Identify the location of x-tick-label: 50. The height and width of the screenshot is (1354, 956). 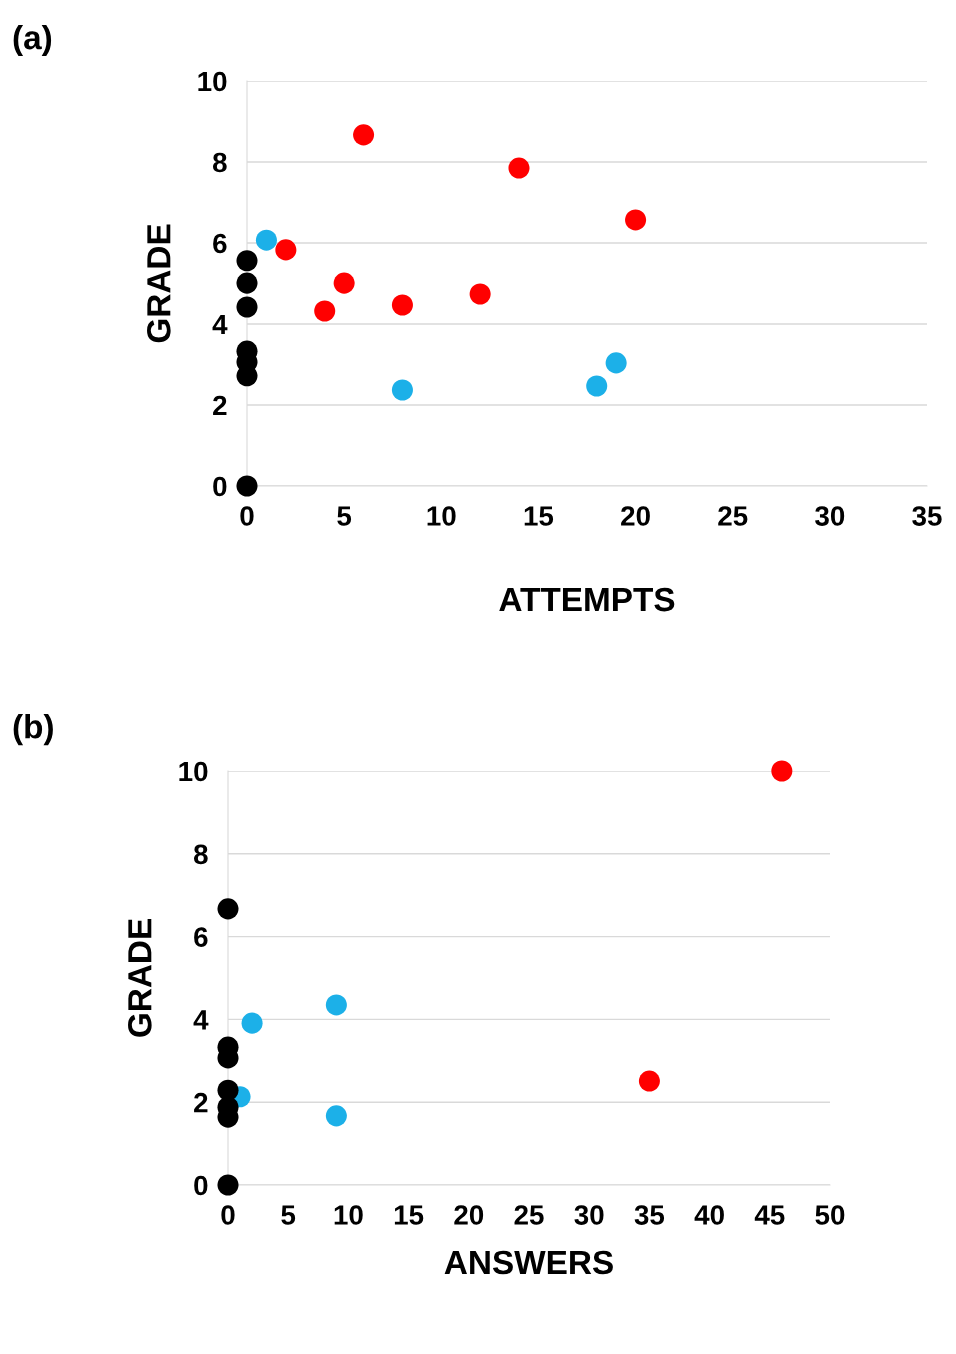
(830, 1215).